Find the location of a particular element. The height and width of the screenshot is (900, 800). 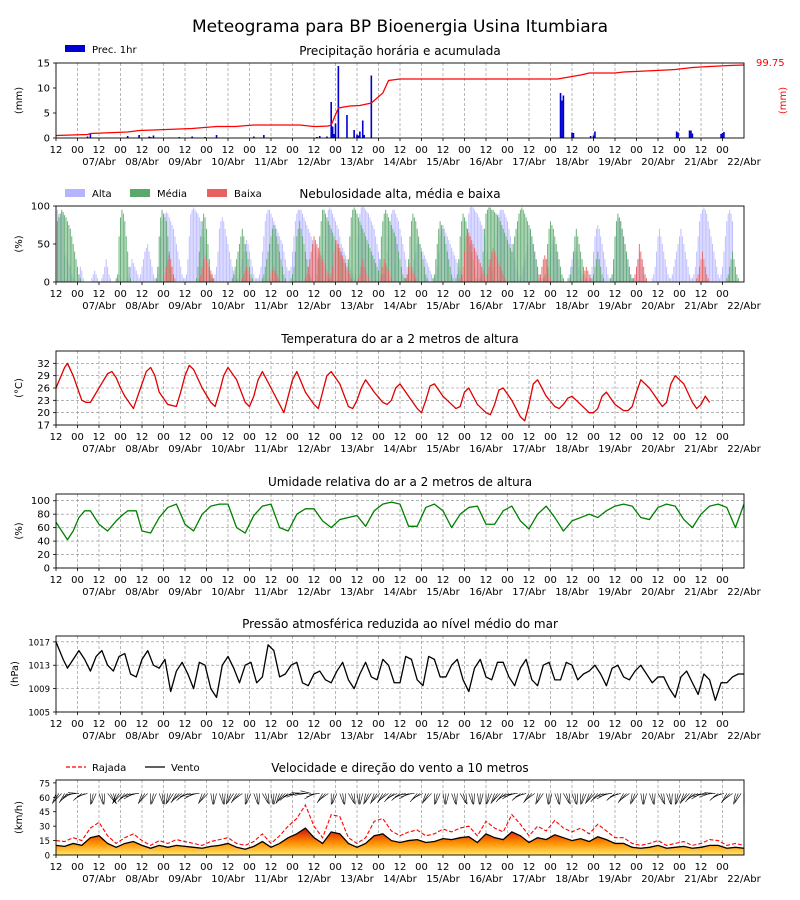

y-tick-label: 17 is located at coordinates (43, 426).